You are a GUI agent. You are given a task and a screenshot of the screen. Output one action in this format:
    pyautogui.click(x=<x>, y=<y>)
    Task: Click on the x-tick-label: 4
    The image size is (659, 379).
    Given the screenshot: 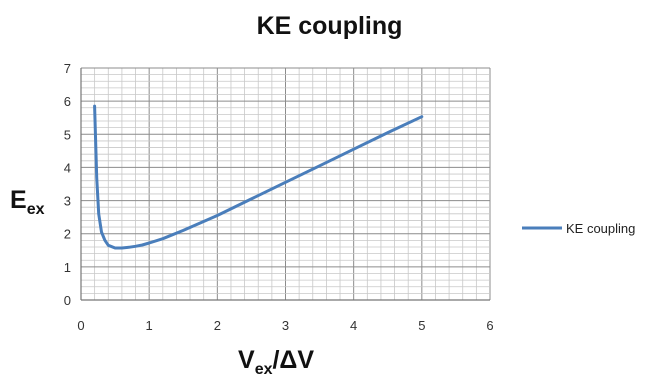 What is the action you would take?
    pyautogui.click(x=353, y=325)
    